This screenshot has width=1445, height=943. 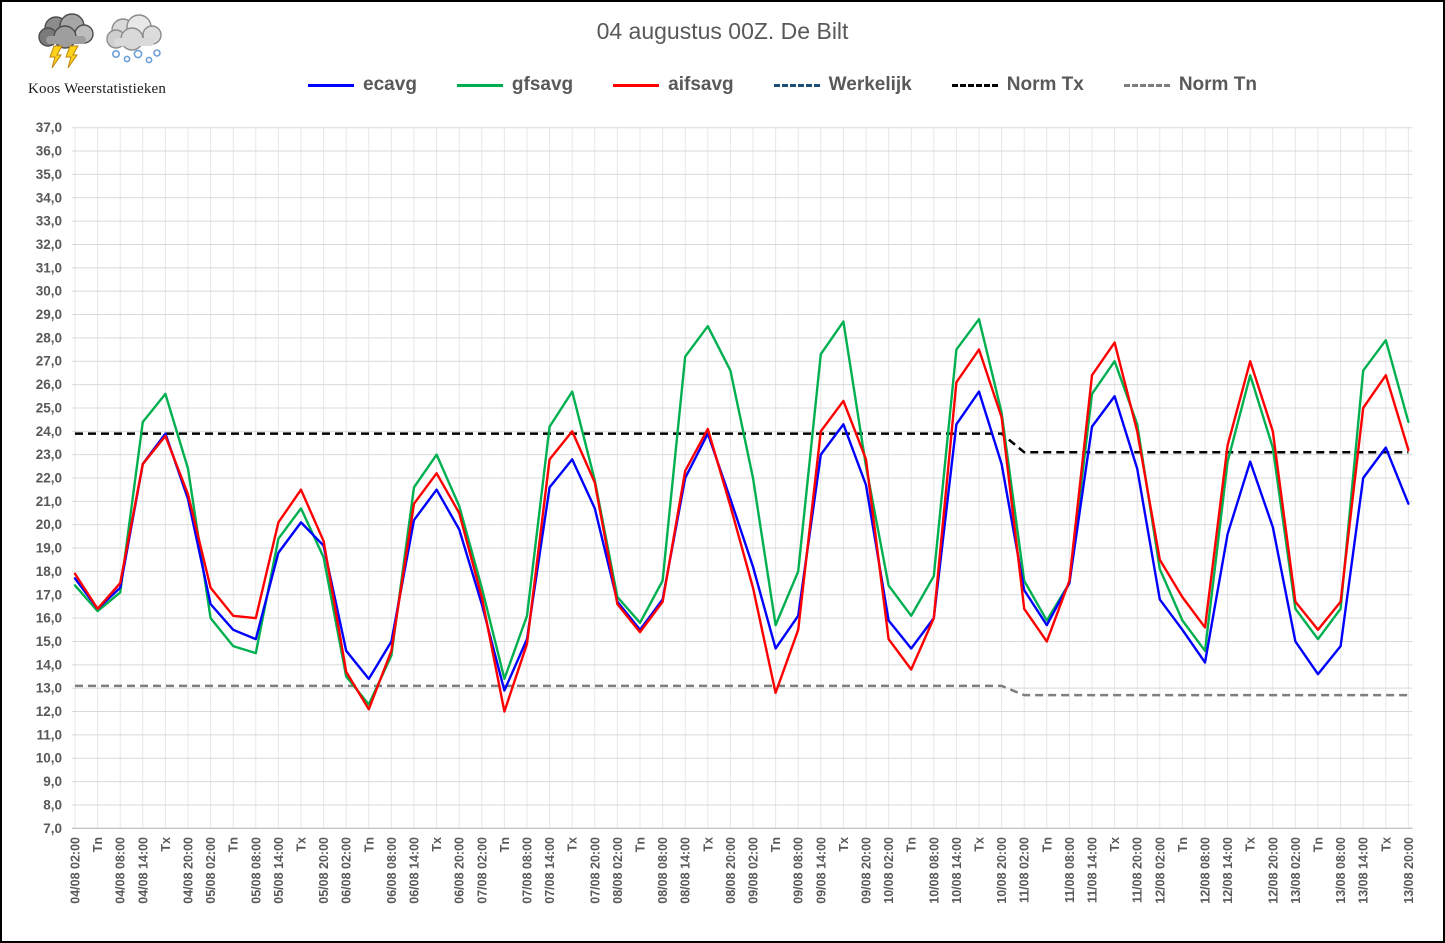 What do you see at coordinates (52, 828) in the screenshot?
I see `y-tick-label: 7,0` at bounding box center [52, 828].